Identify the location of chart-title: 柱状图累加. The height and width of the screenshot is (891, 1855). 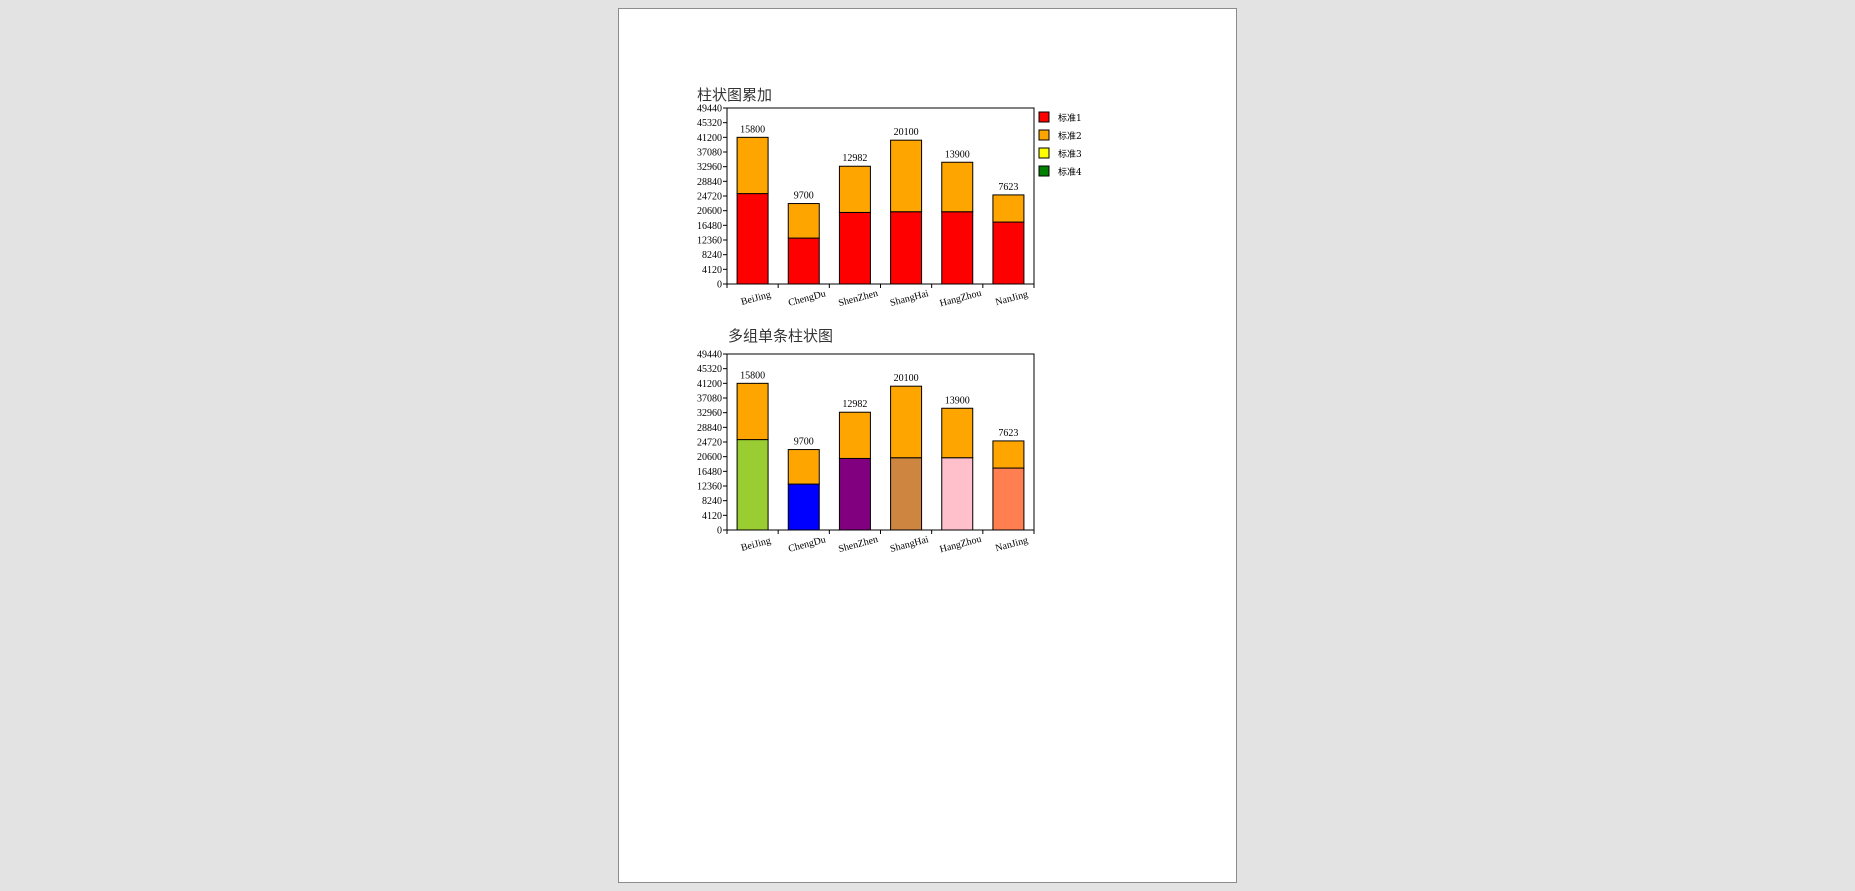
(734, 95).